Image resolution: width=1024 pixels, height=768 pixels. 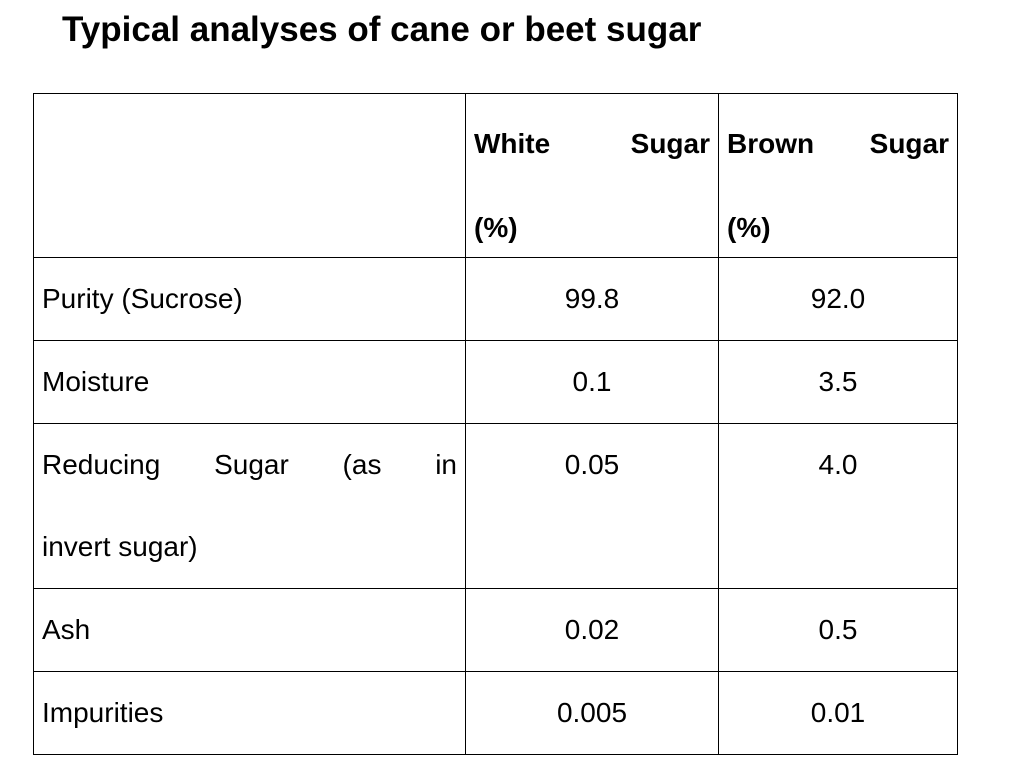 What do you see at coordinates (592, 382) in the screenshot?
I see `white-sugar-value: 0.1` at bounding box center [592, 382].